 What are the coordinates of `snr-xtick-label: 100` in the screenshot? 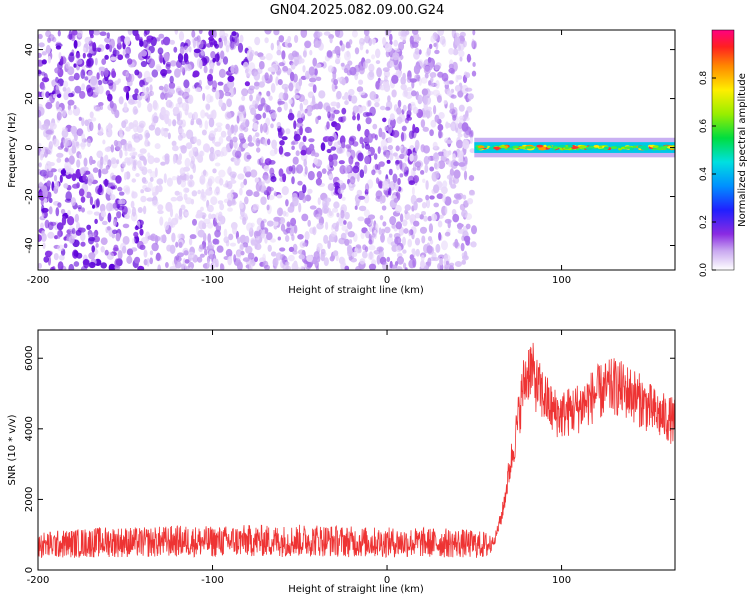 It's located at (561, 580).